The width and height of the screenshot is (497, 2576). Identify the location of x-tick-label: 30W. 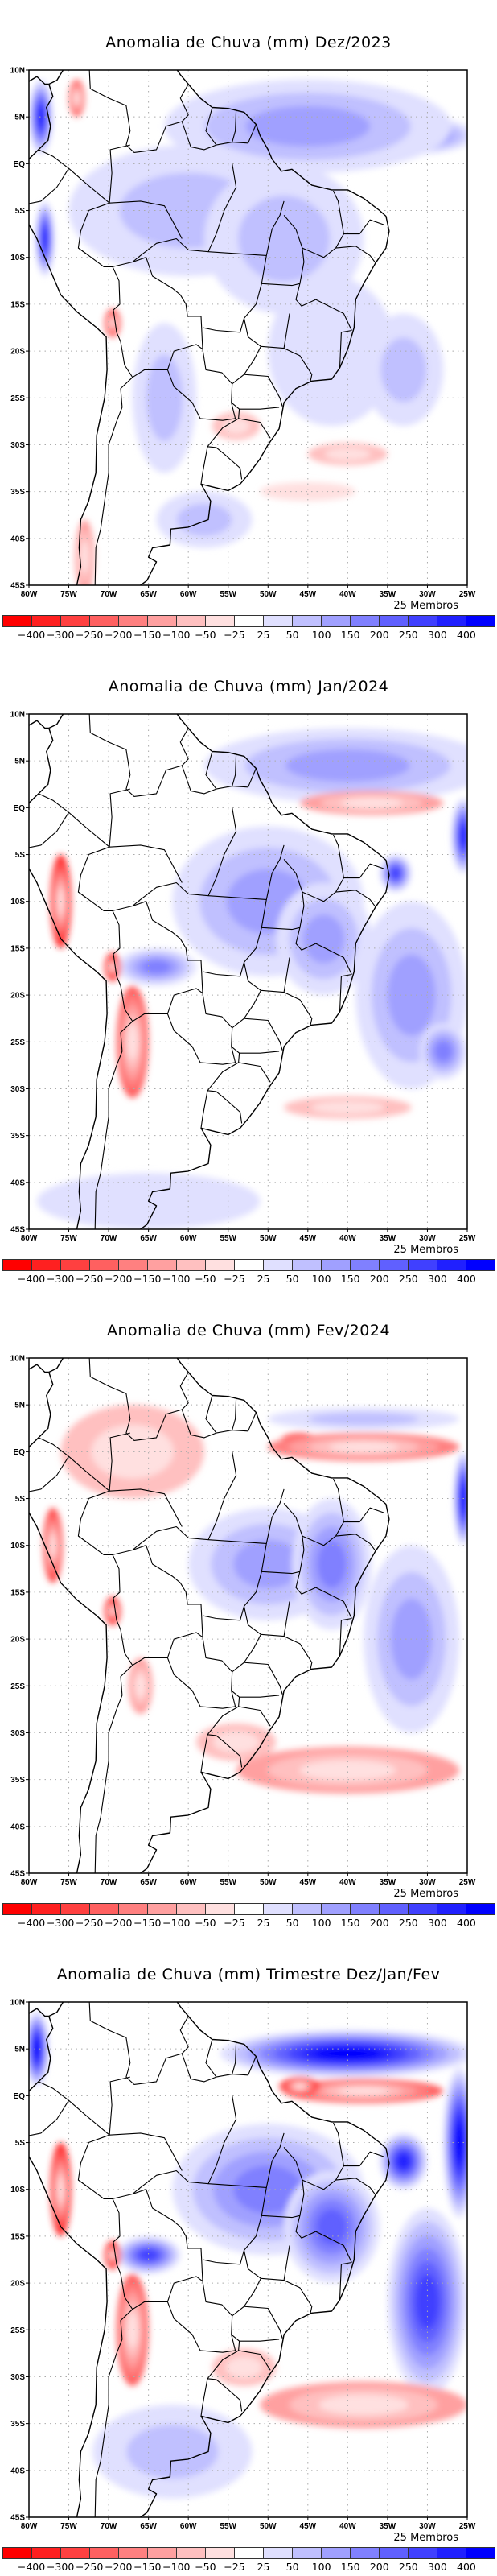
(427, 1882).